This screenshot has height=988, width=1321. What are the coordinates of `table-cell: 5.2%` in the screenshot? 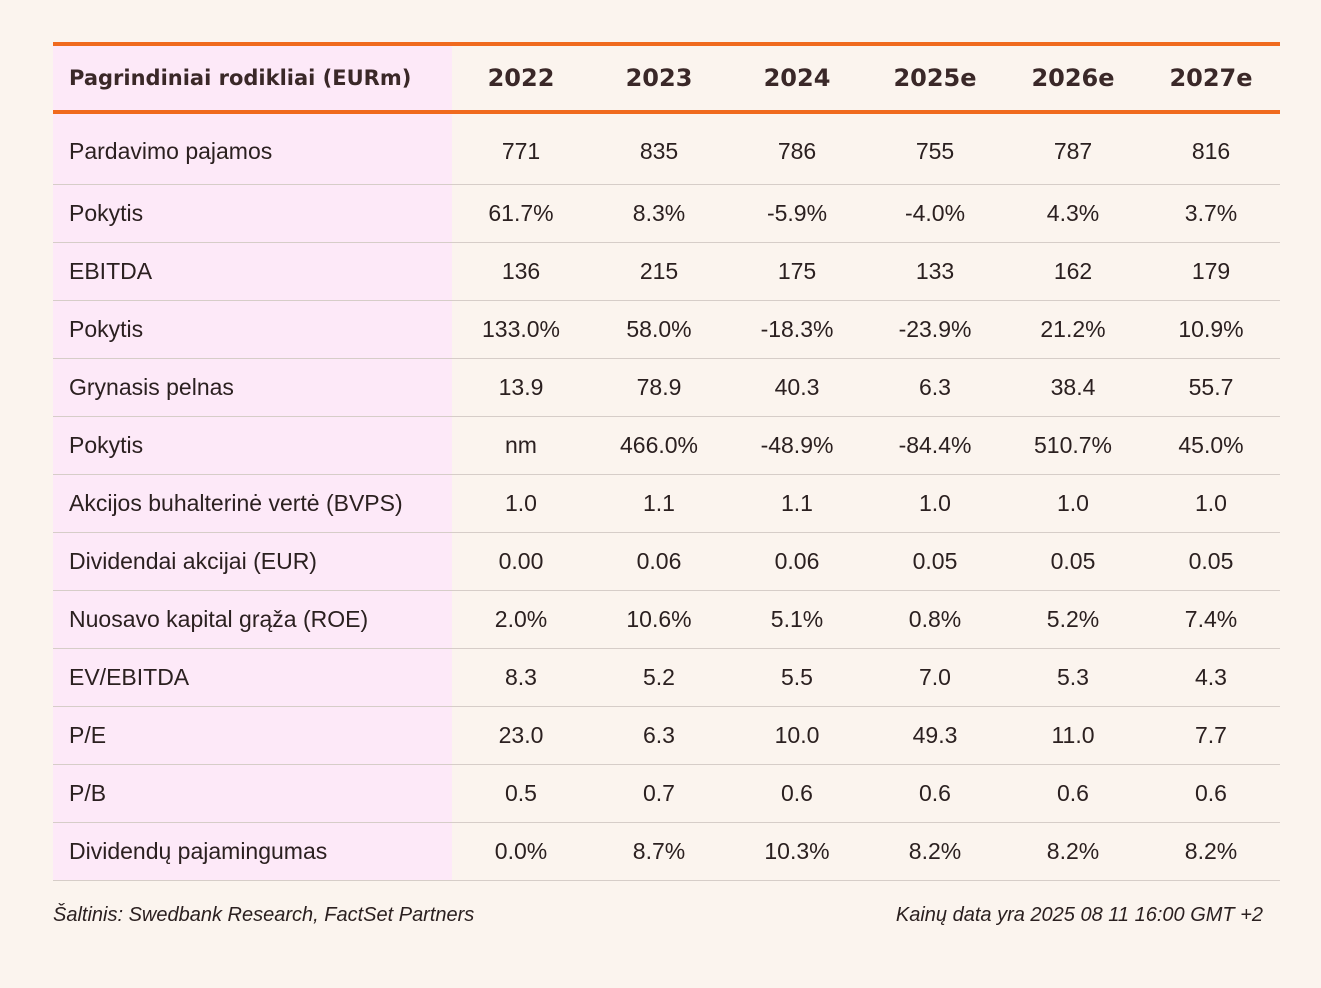 It's located at (1073, 619).